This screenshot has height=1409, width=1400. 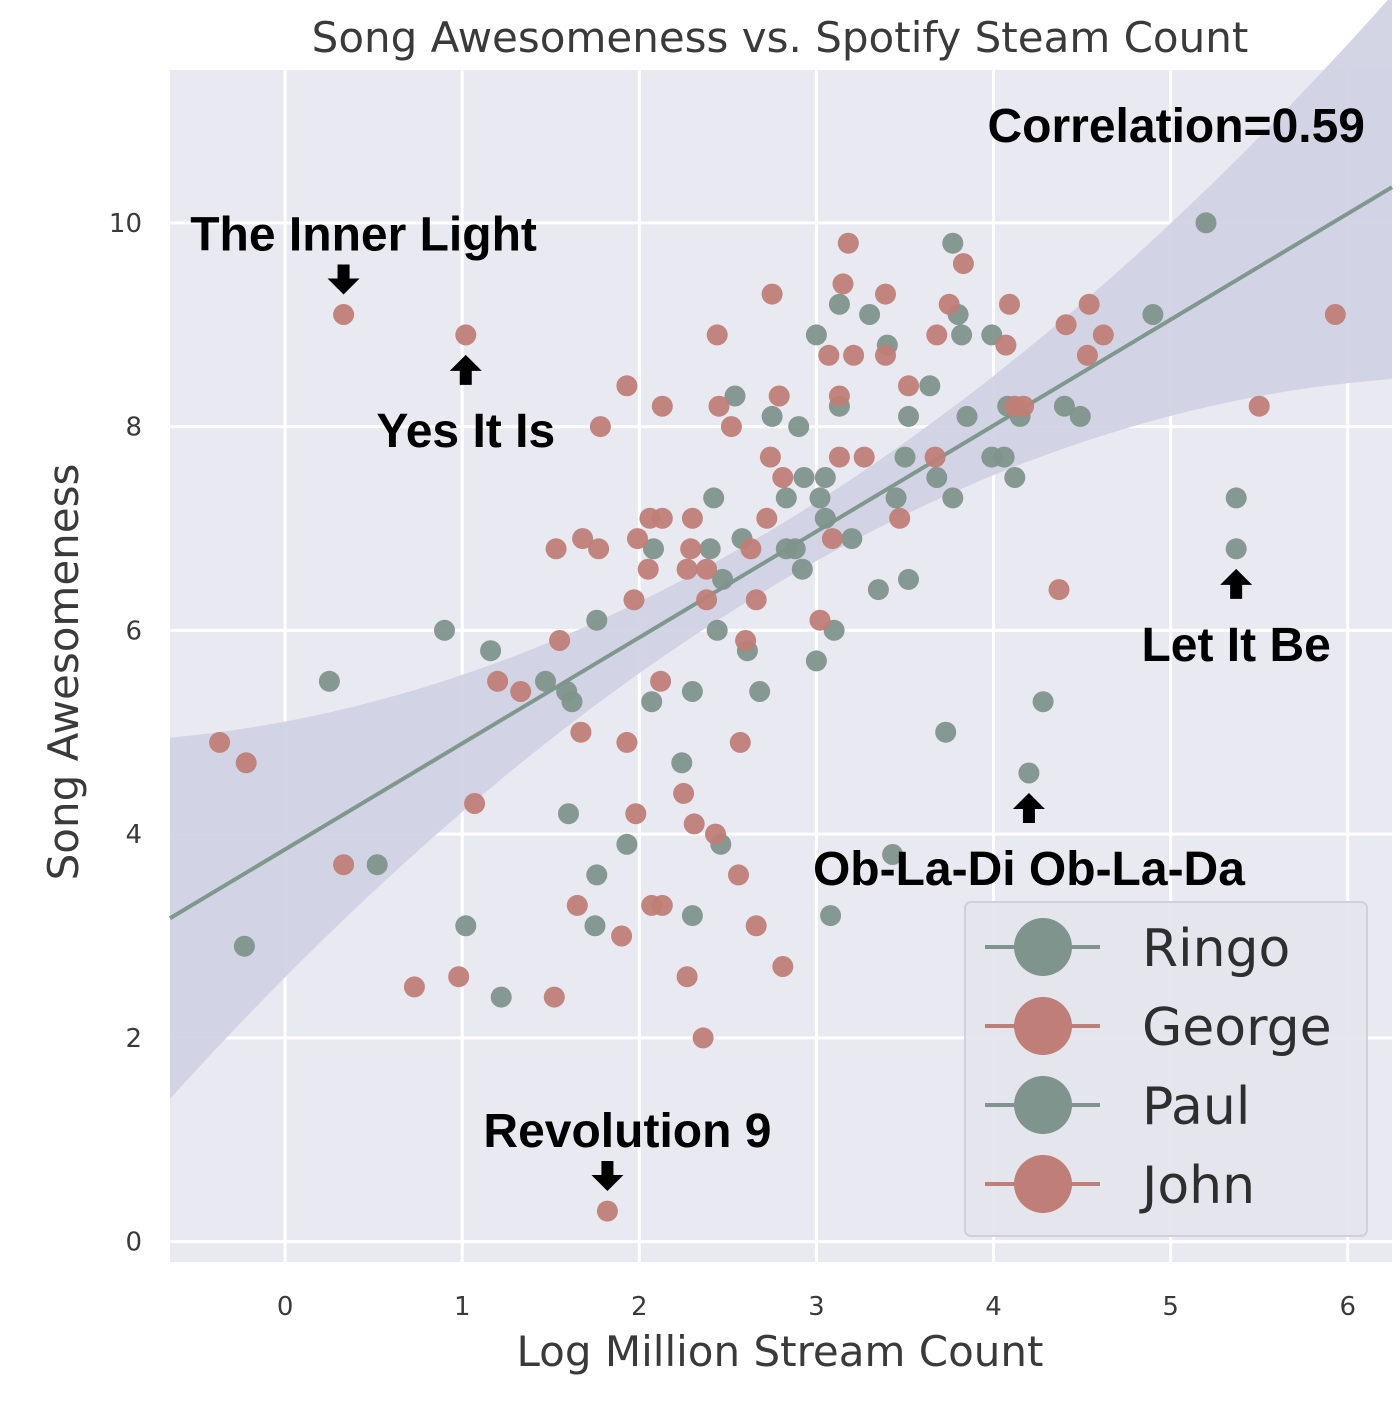 I want to click on y-axis-label: Song Awesomeness, so click(x=63, y=672).